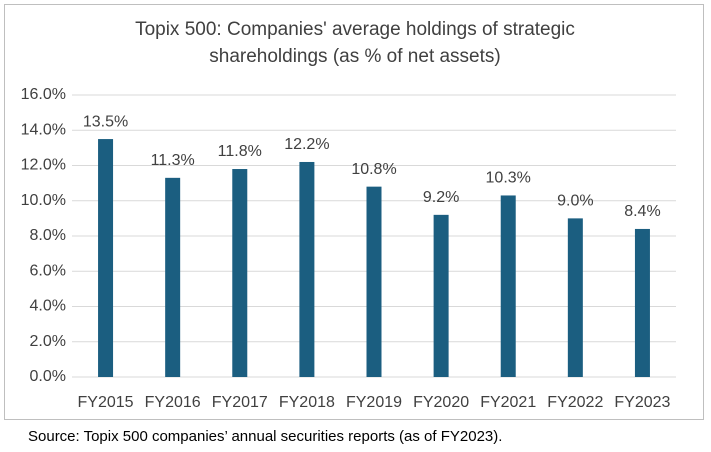 This screenshot has height=452, width=711. Describe the element at coordinates (575, 402) in the screenshot. I see `x-tick-label: FY2022` at that location.